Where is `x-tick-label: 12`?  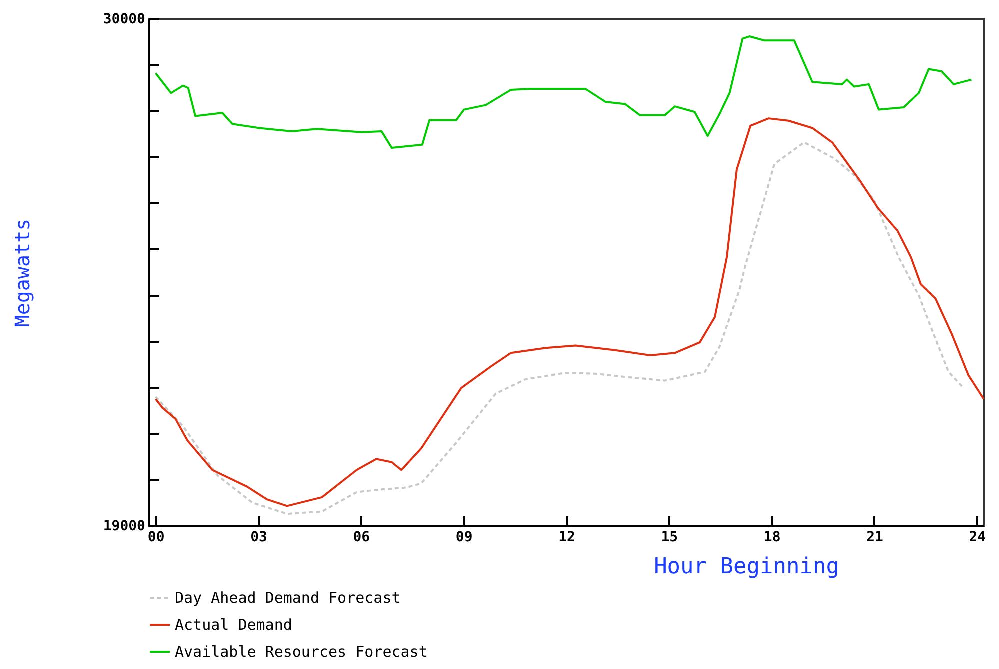 x-tick-label: 12 is located at coordinates (567, 538).